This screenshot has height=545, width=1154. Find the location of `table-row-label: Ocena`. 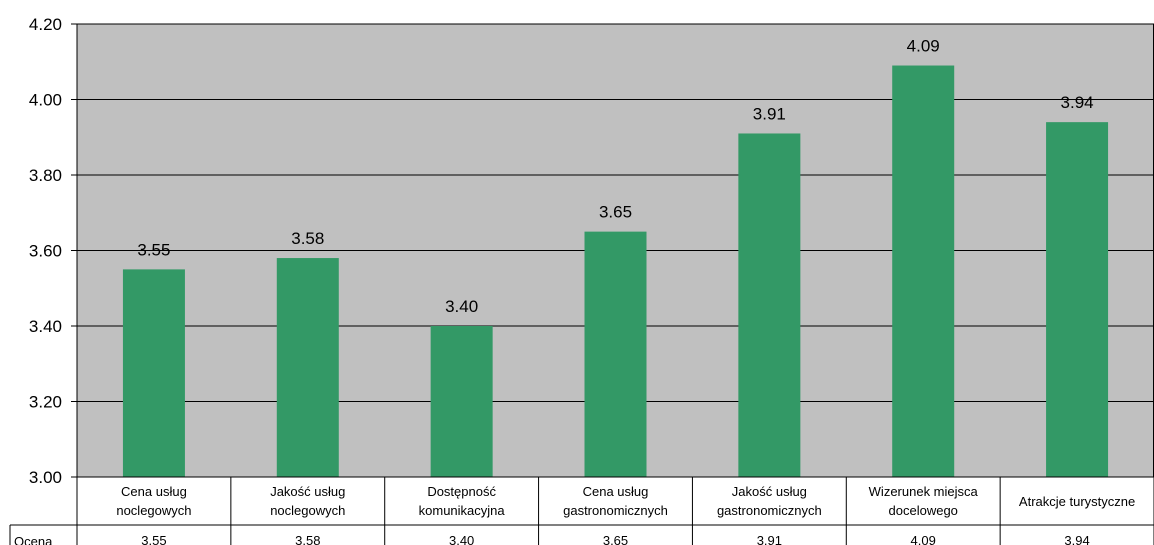

table-row-label: Ocena is located at coordinates (33, 539).